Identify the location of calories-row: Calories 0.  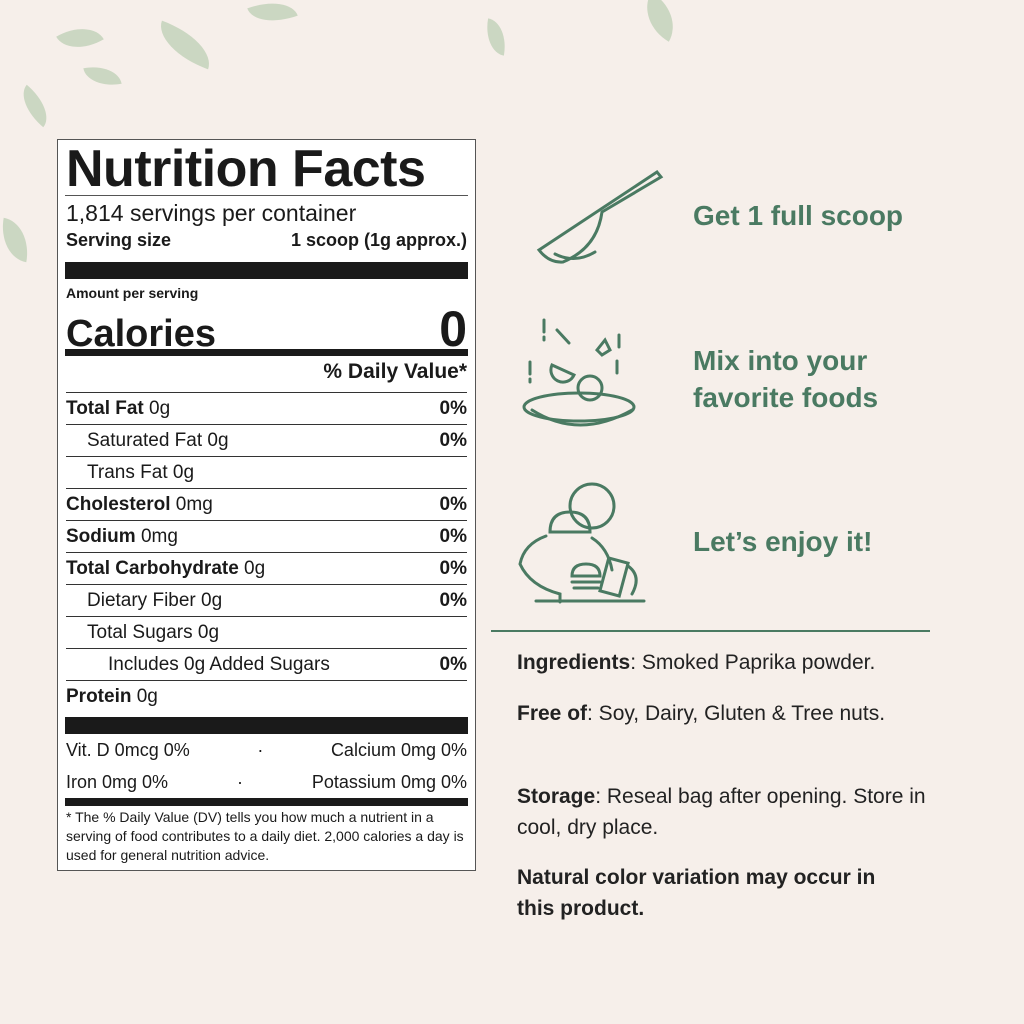
(266, 329).